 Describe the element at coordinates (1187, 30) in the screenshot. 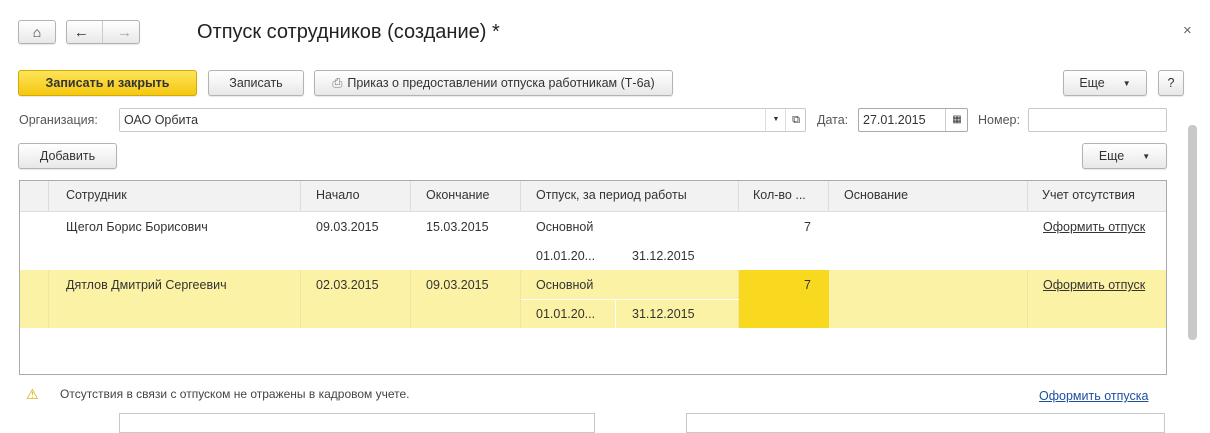

I see `close-icon: ×` at that location.